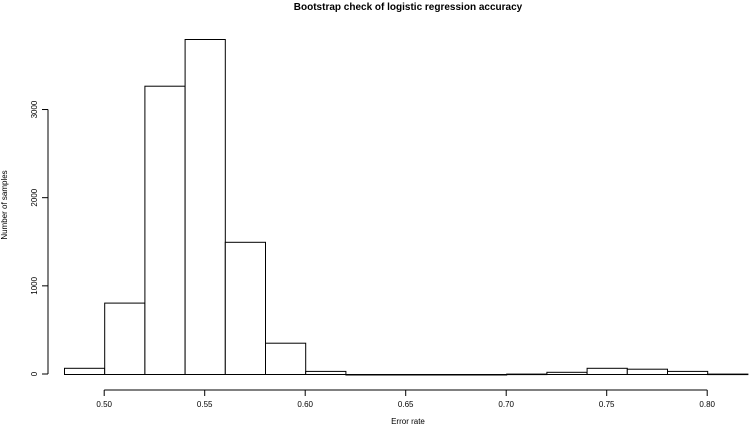 Image resolution: width=750 pixels, height=426 pixels. What do you see at coordinates (506, 404) in the screenshot?
I see `x-tick-label: 0.70` at bounding box center [506, 404].